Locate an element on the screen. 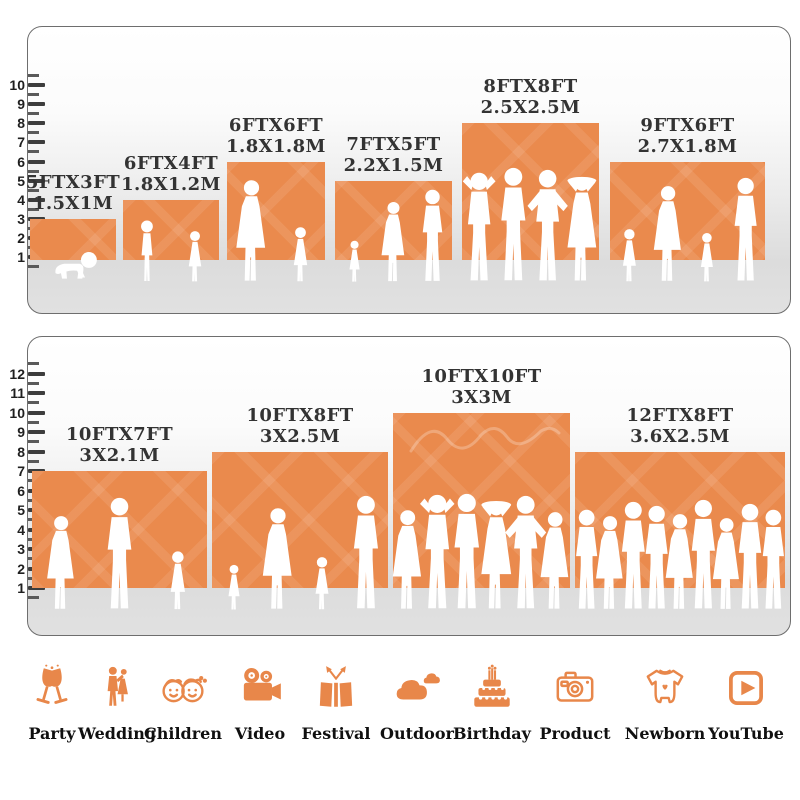  category-birthday: Birthday is located at coordinates (492, 701).